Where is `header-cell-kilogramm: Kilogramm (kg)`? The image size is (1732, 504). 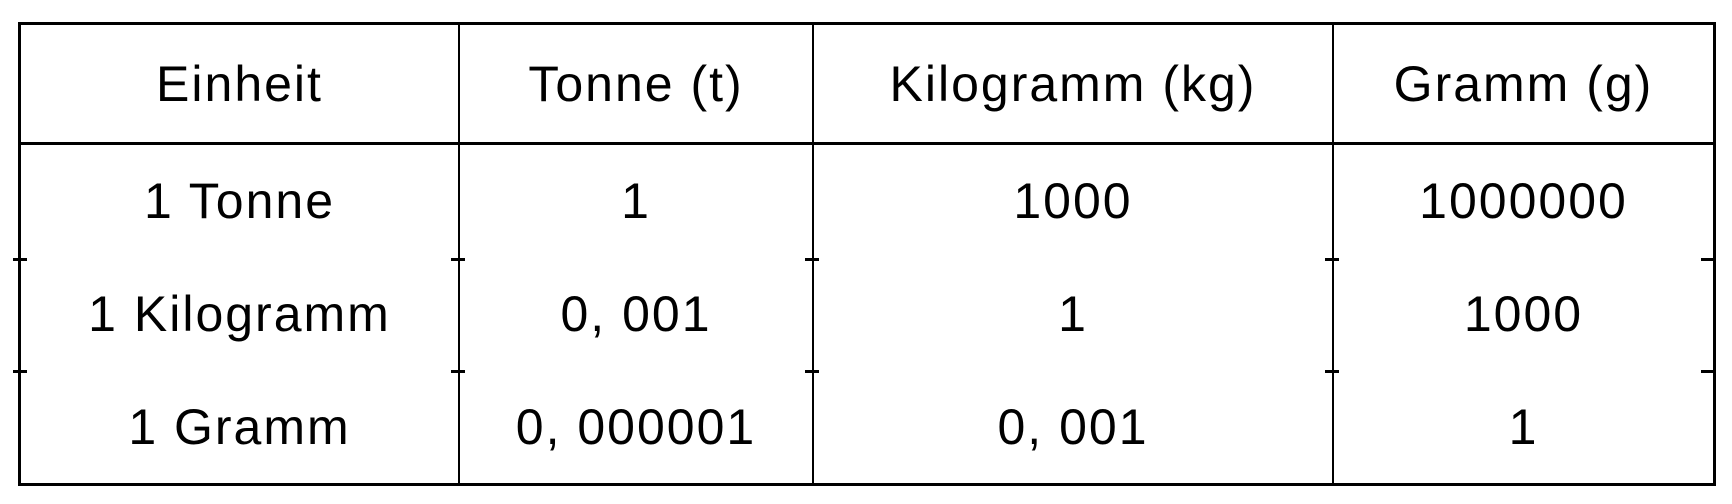 header-cell-kilogramm: Kilogramm (kg) is located at coordinates (1072, 85).